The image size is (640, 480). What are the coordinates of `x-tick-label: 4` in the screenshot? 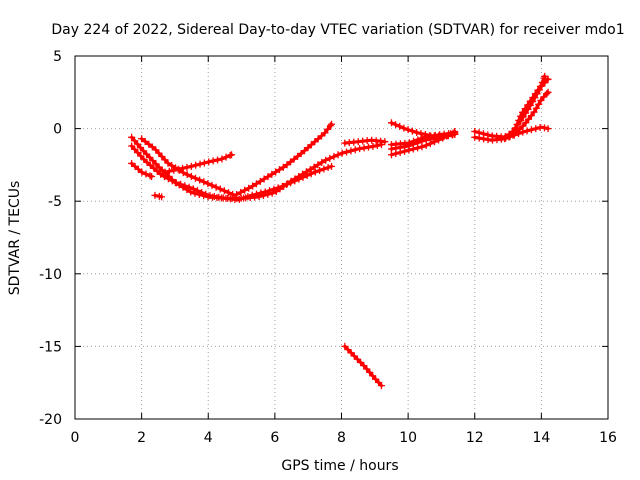 It's located at (208, 438).